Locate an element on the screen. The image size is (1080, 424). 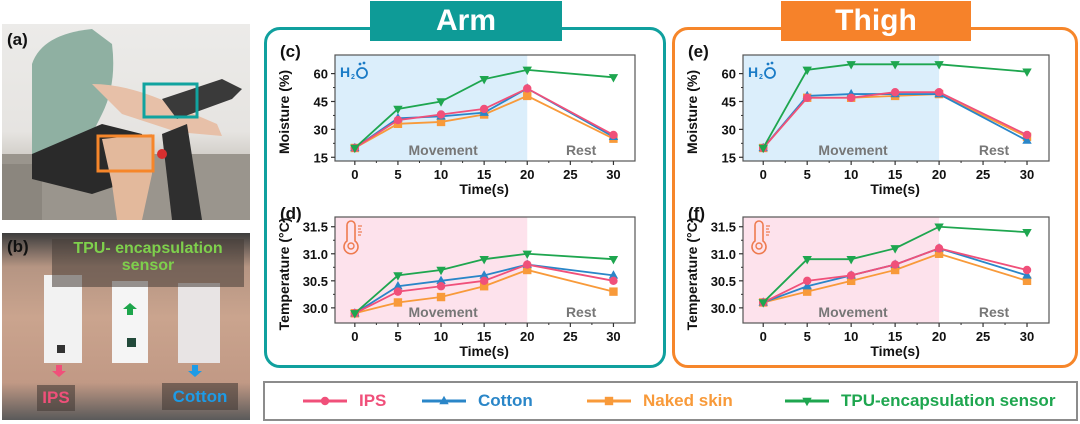
thermometer-bulb is located at coordinates (759, 246).